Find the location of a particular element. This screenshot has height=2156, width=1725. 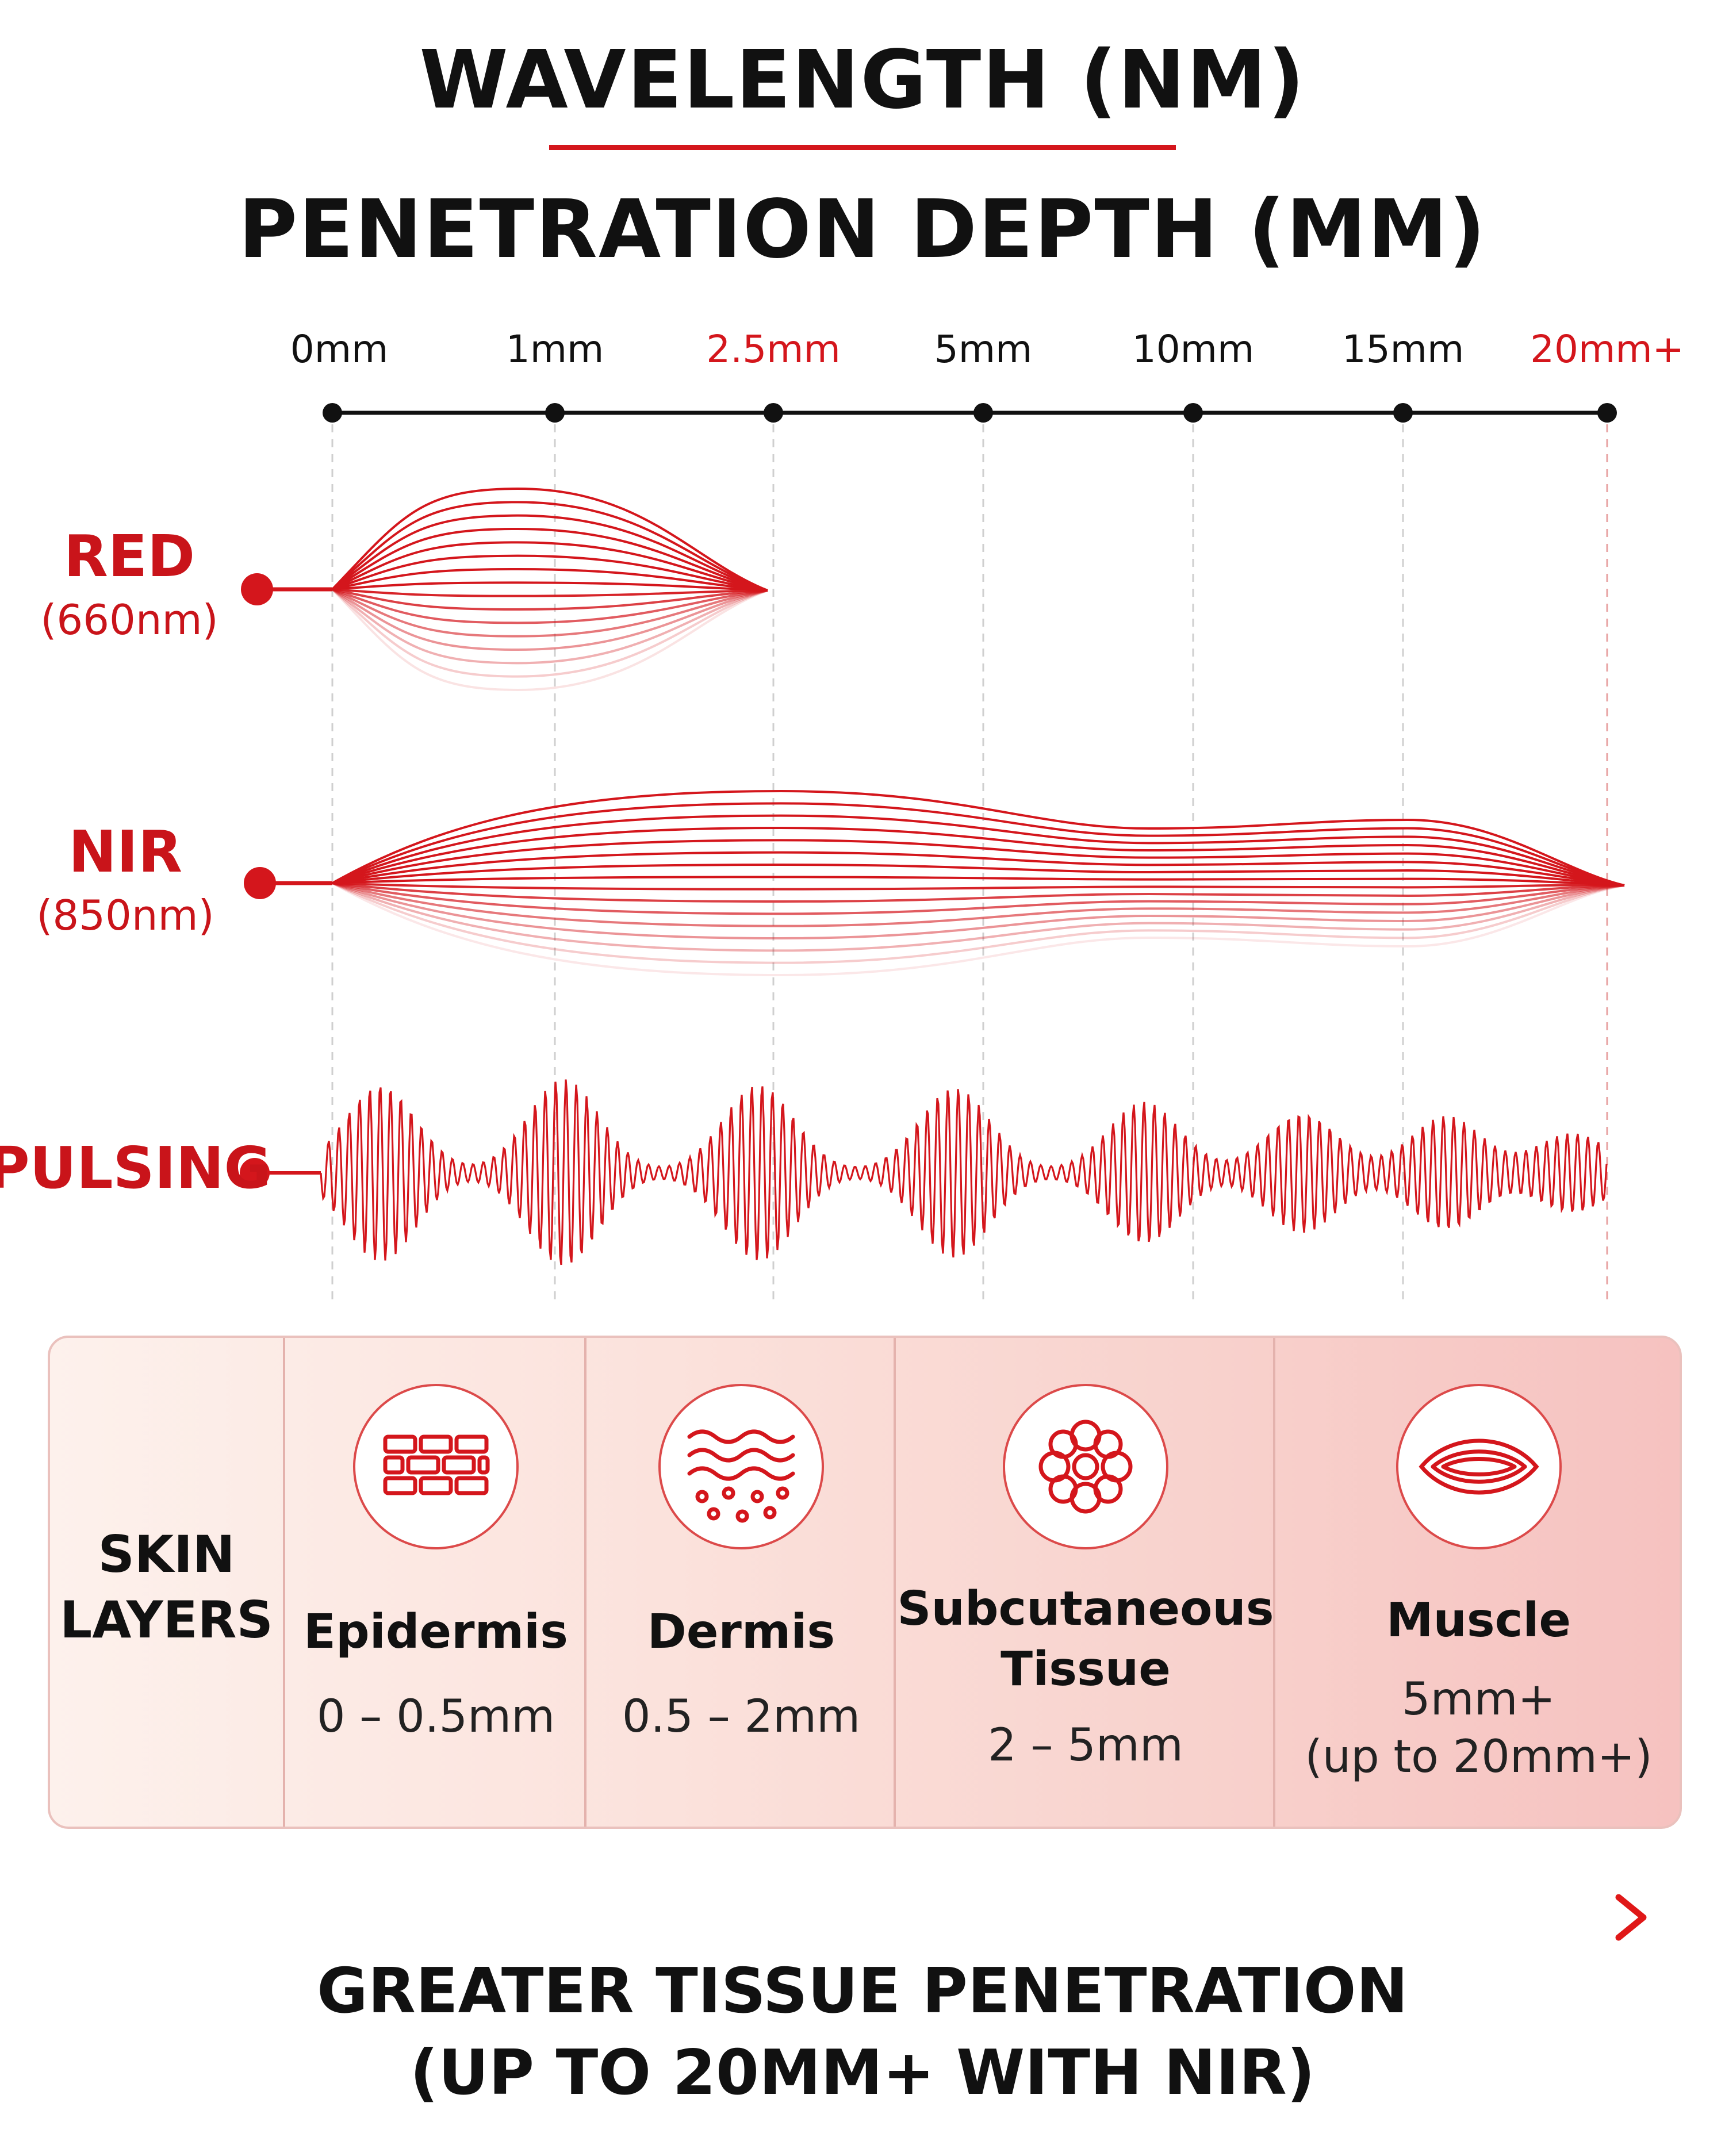

layer-name: Subcutaneous Tissue is located at coordinates (1085, 1639).